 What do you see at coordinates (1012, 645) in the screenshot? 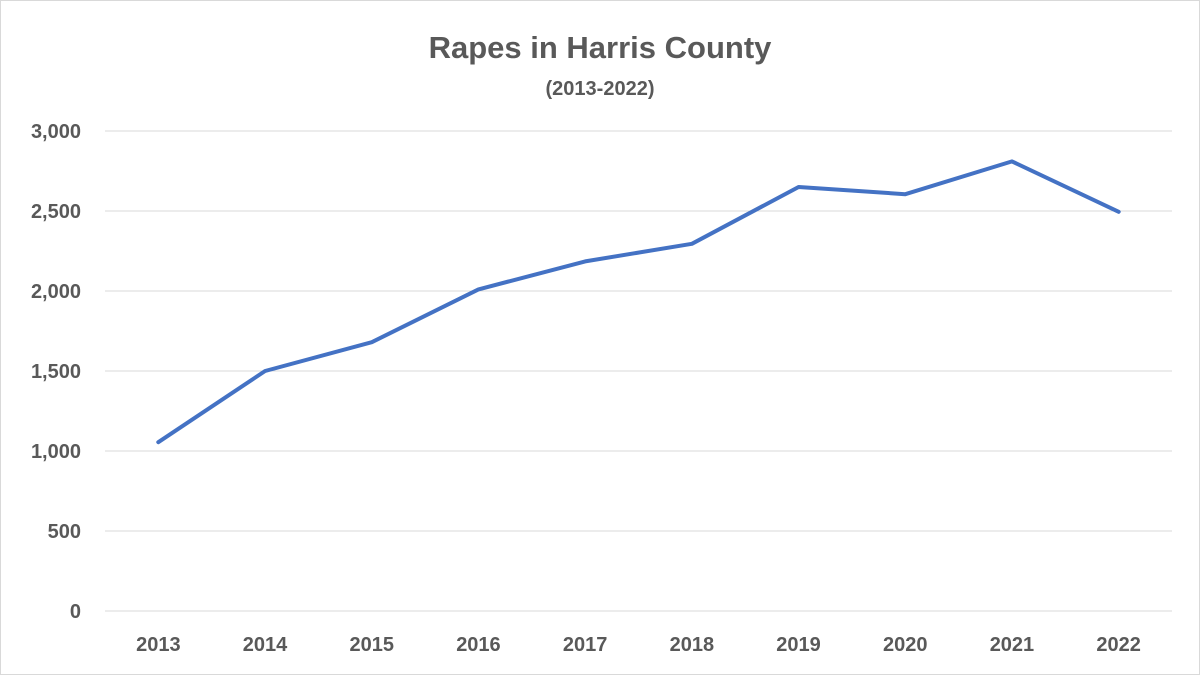
I see `x-tick-label: 2021` at bounding box center [1012, 645].